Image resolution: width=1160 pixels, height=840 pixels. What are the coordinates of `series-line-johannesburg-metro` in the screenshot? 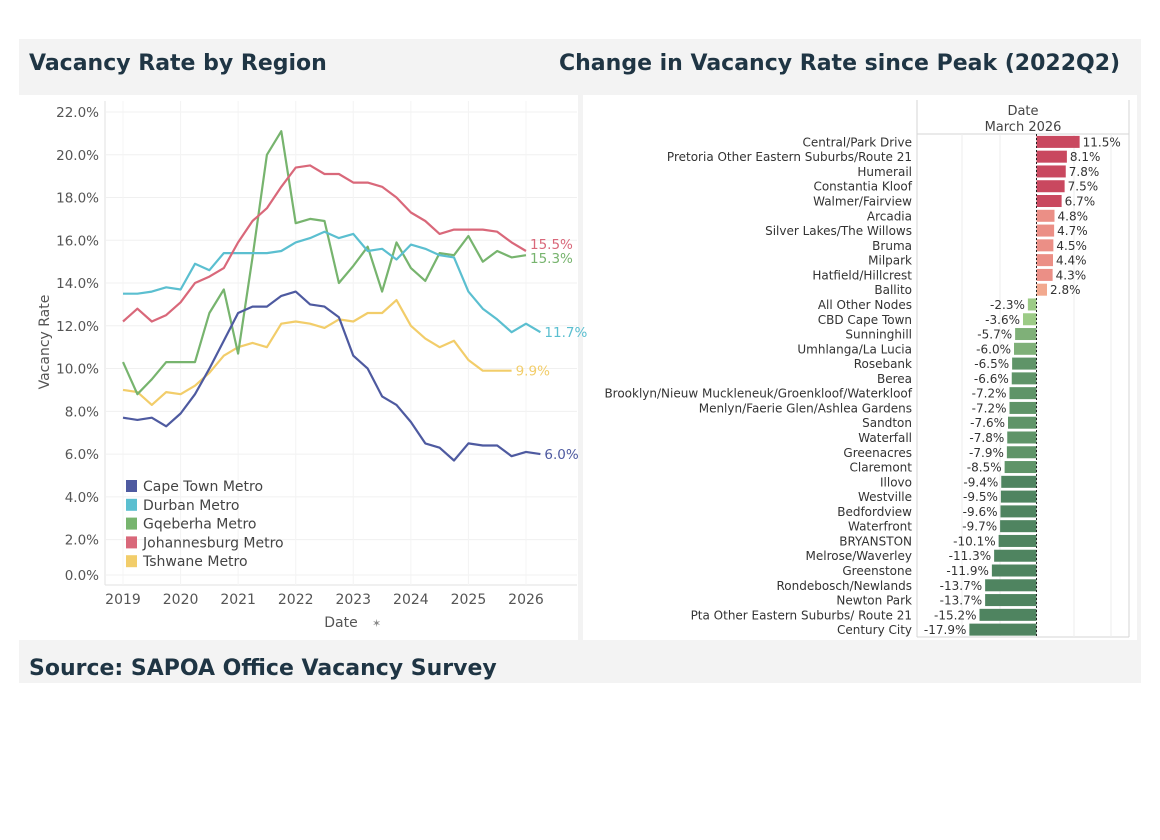 It's located at (324, 243).